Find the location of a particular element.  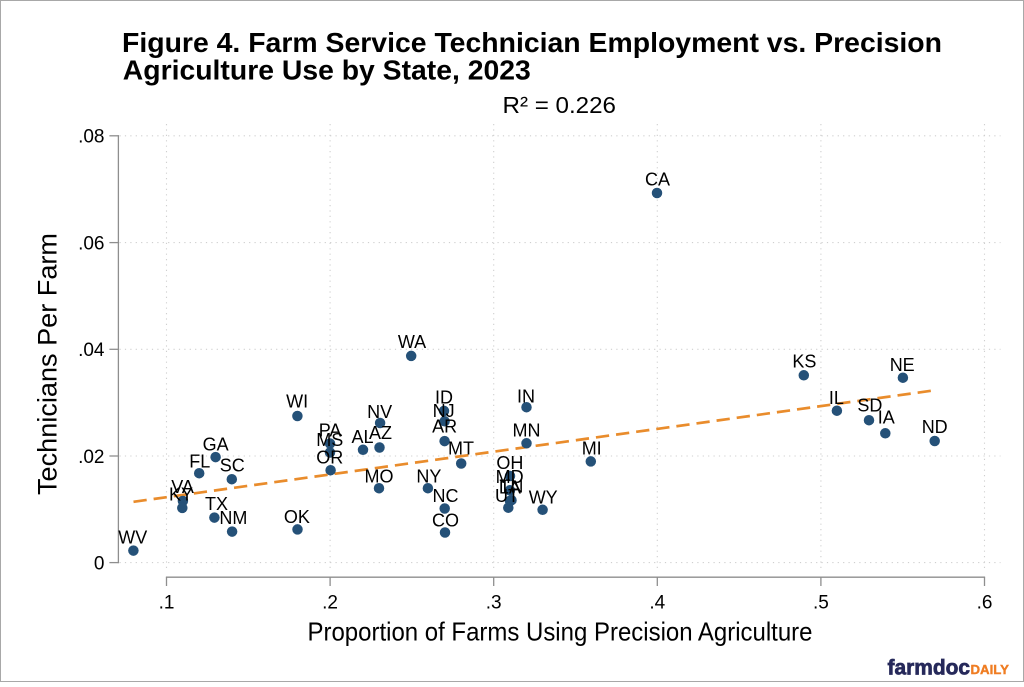

svg-text: OR is located at coordinates (329, 457).